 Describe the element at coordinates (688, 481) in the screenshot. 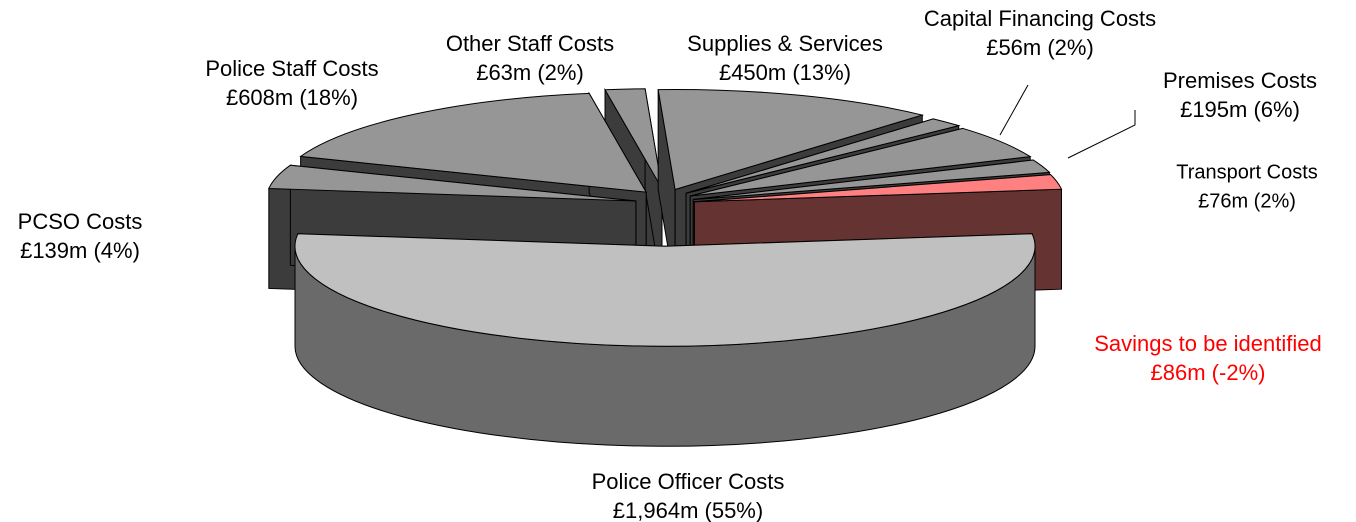

I see `slice-label: Police Officer Costs` at that location.